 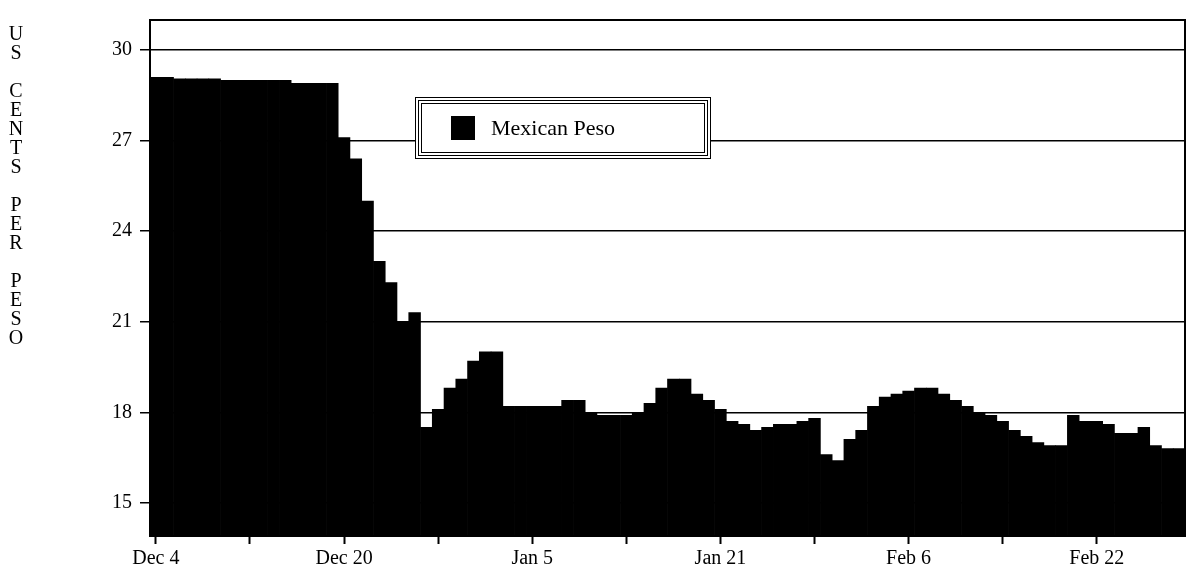 What do you see at coordinates (16, 184) in the screenshot?
I see `y-axis-title: US CENTS PER PESO` at bounding box center [16, 184].